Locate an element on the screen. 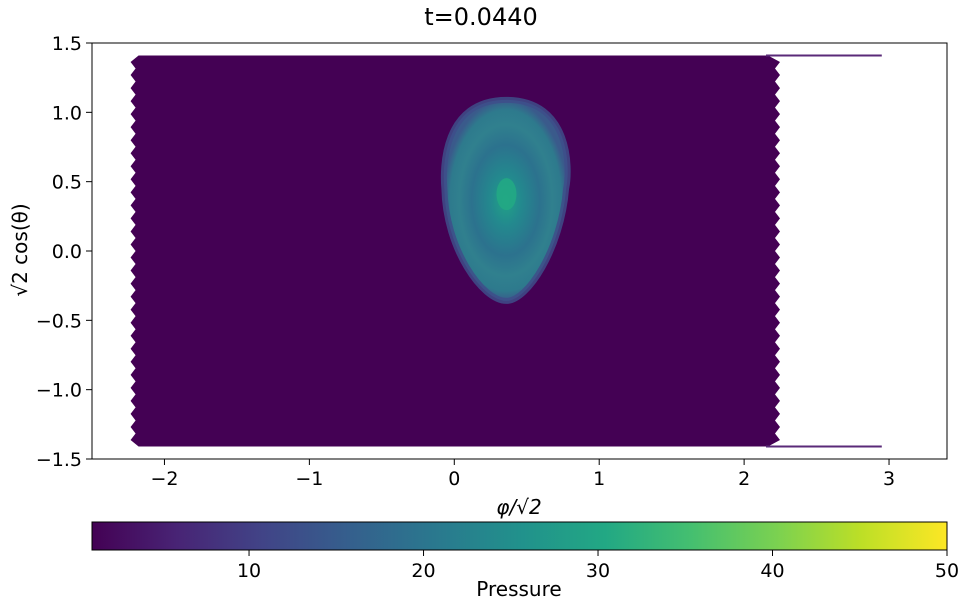  colorbar-tick-label: 20 is located at coordinates (423, 571).